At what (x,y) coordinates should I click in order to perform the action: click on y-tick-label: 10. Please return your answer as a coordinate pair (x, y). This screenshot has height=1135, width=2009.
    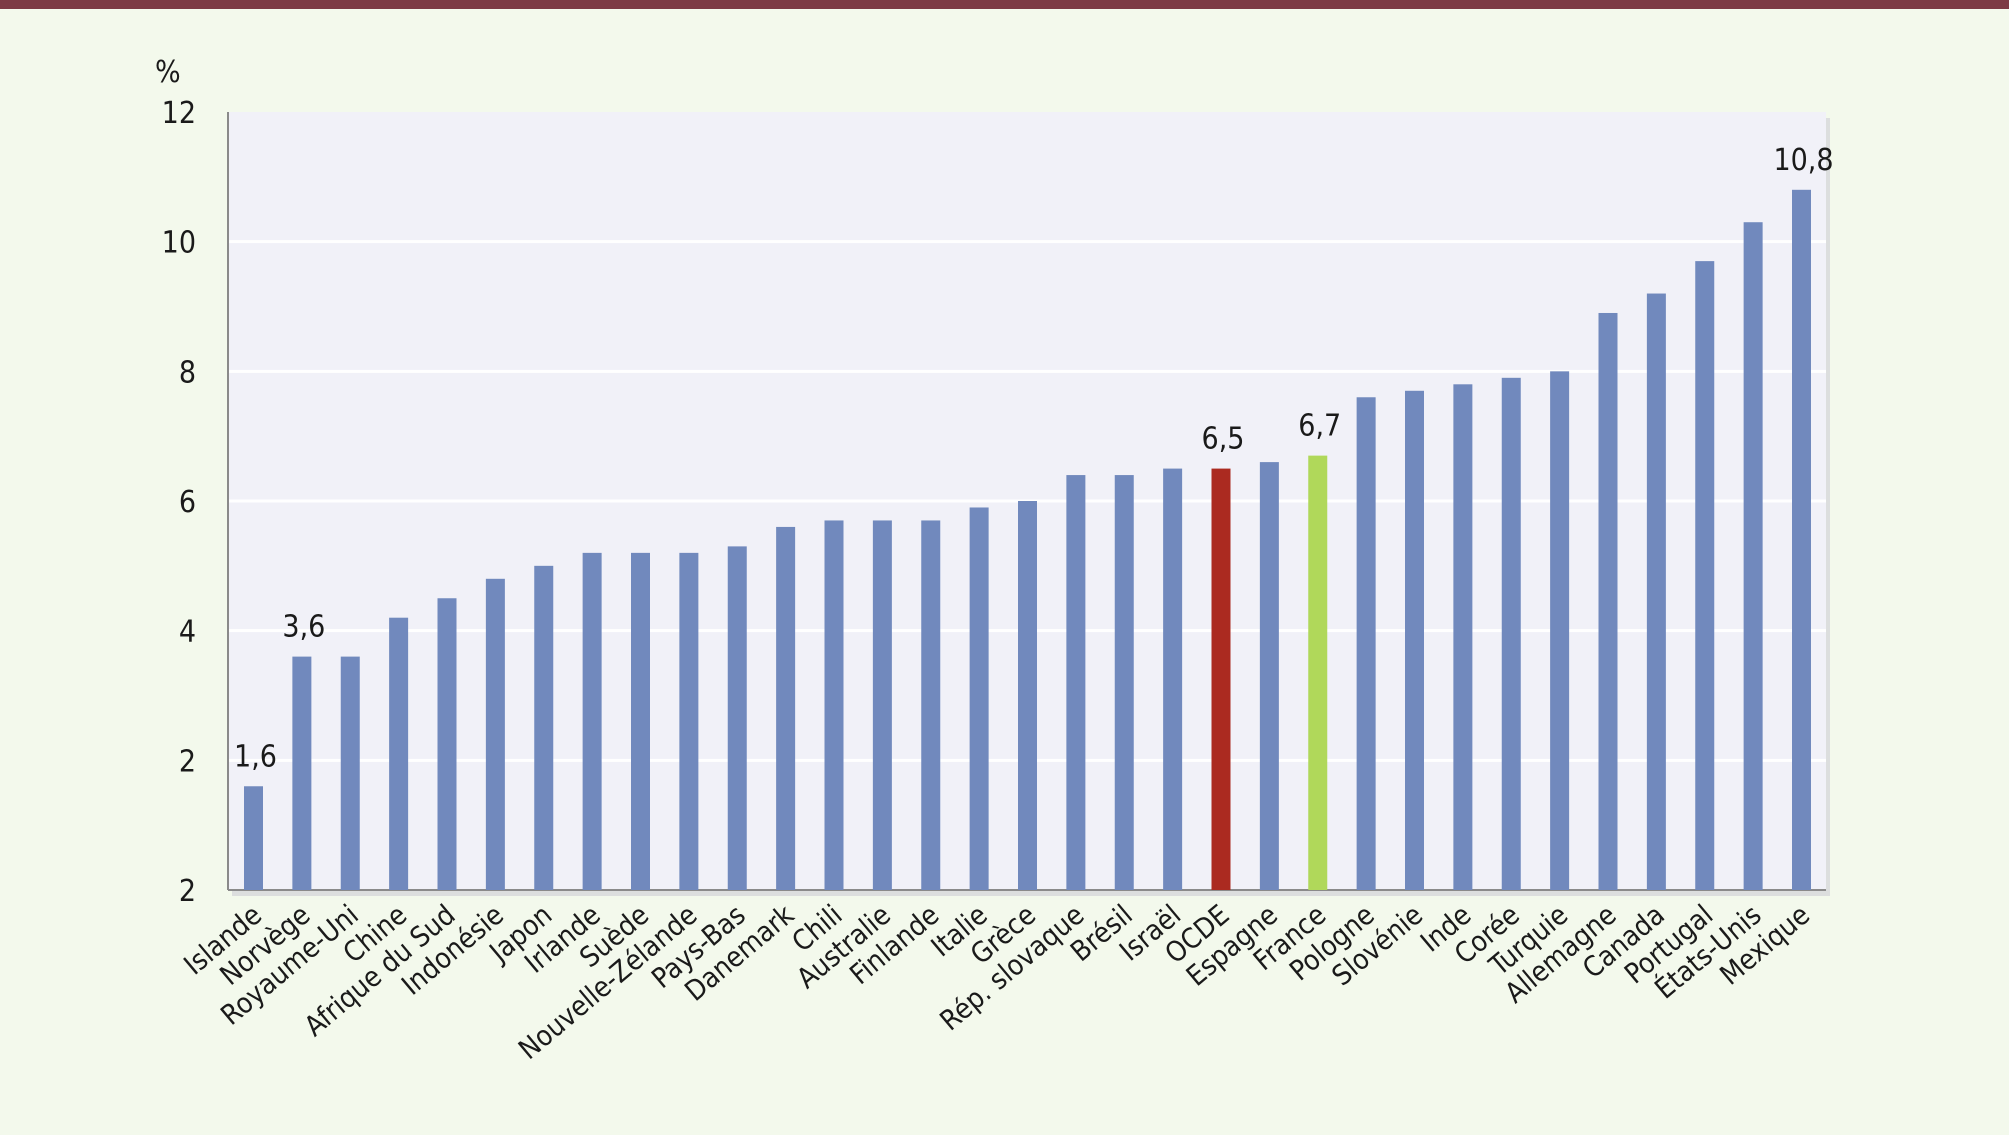
    Looking at the image, I should click on (179, 243).